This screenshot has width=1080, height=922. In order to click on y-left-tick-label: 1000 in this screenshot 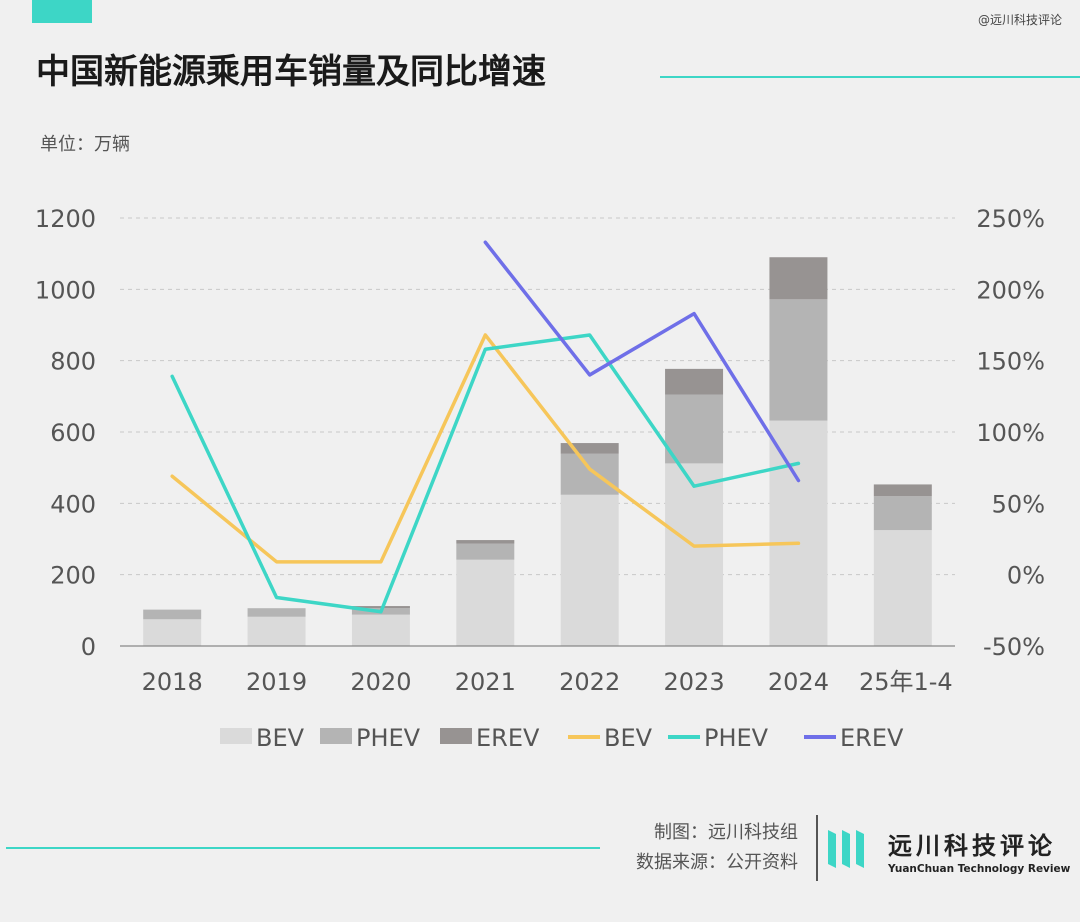, I will do `click(65, 290)`.